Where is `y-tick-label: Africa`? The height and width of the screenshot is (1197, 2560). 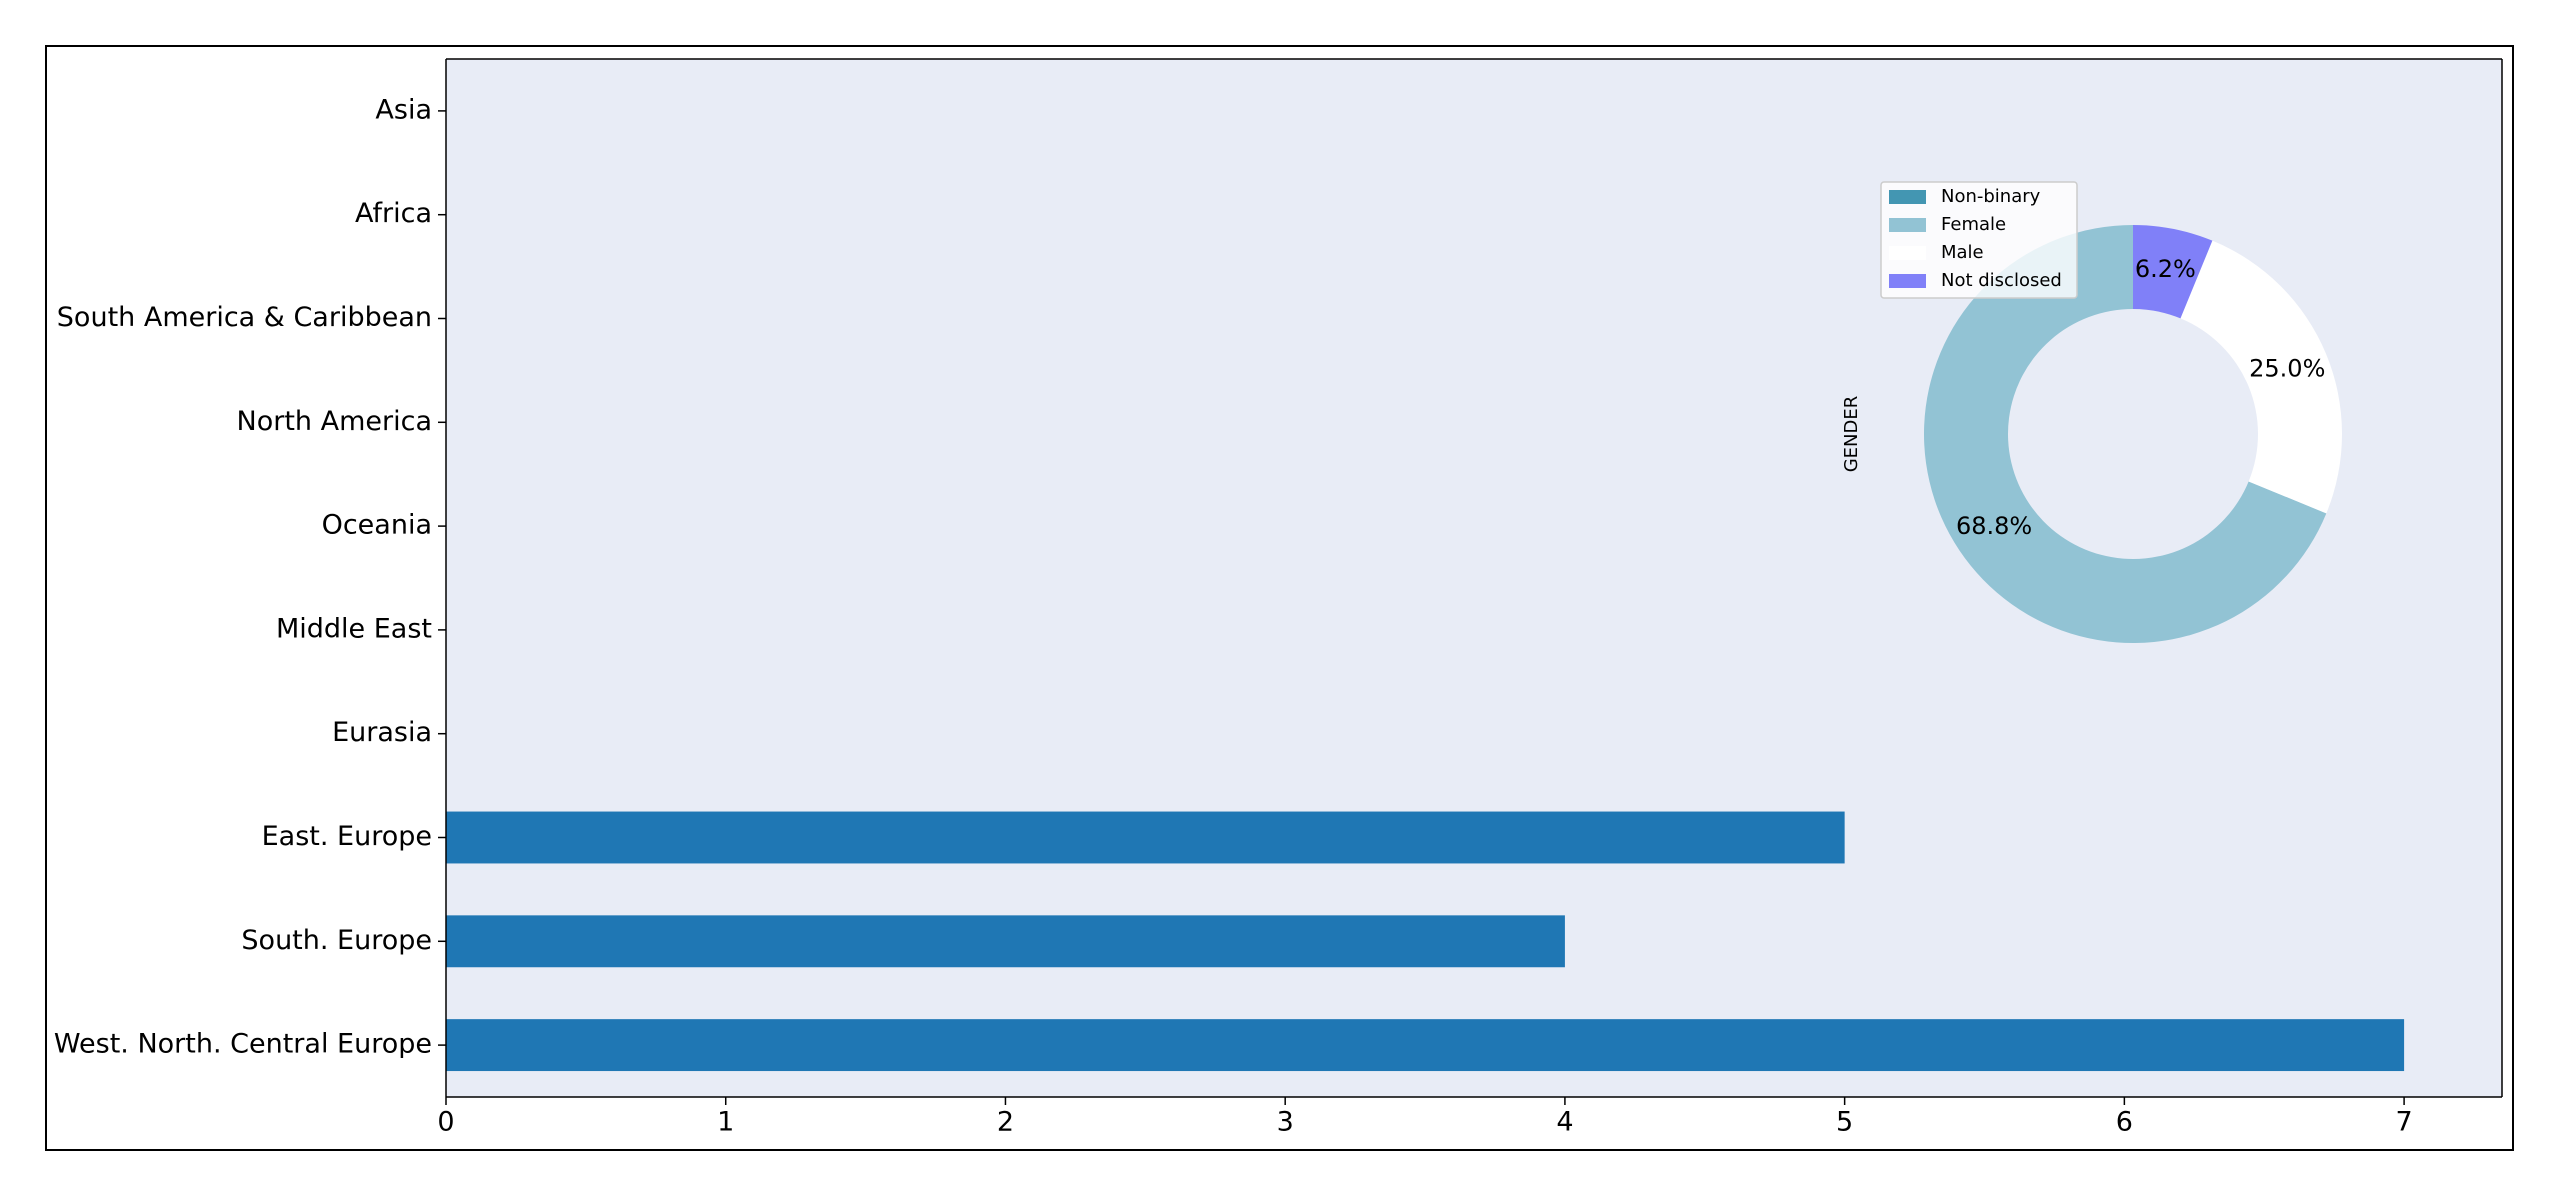 y-tick-label: Africa is located at coordinates (393, 213).